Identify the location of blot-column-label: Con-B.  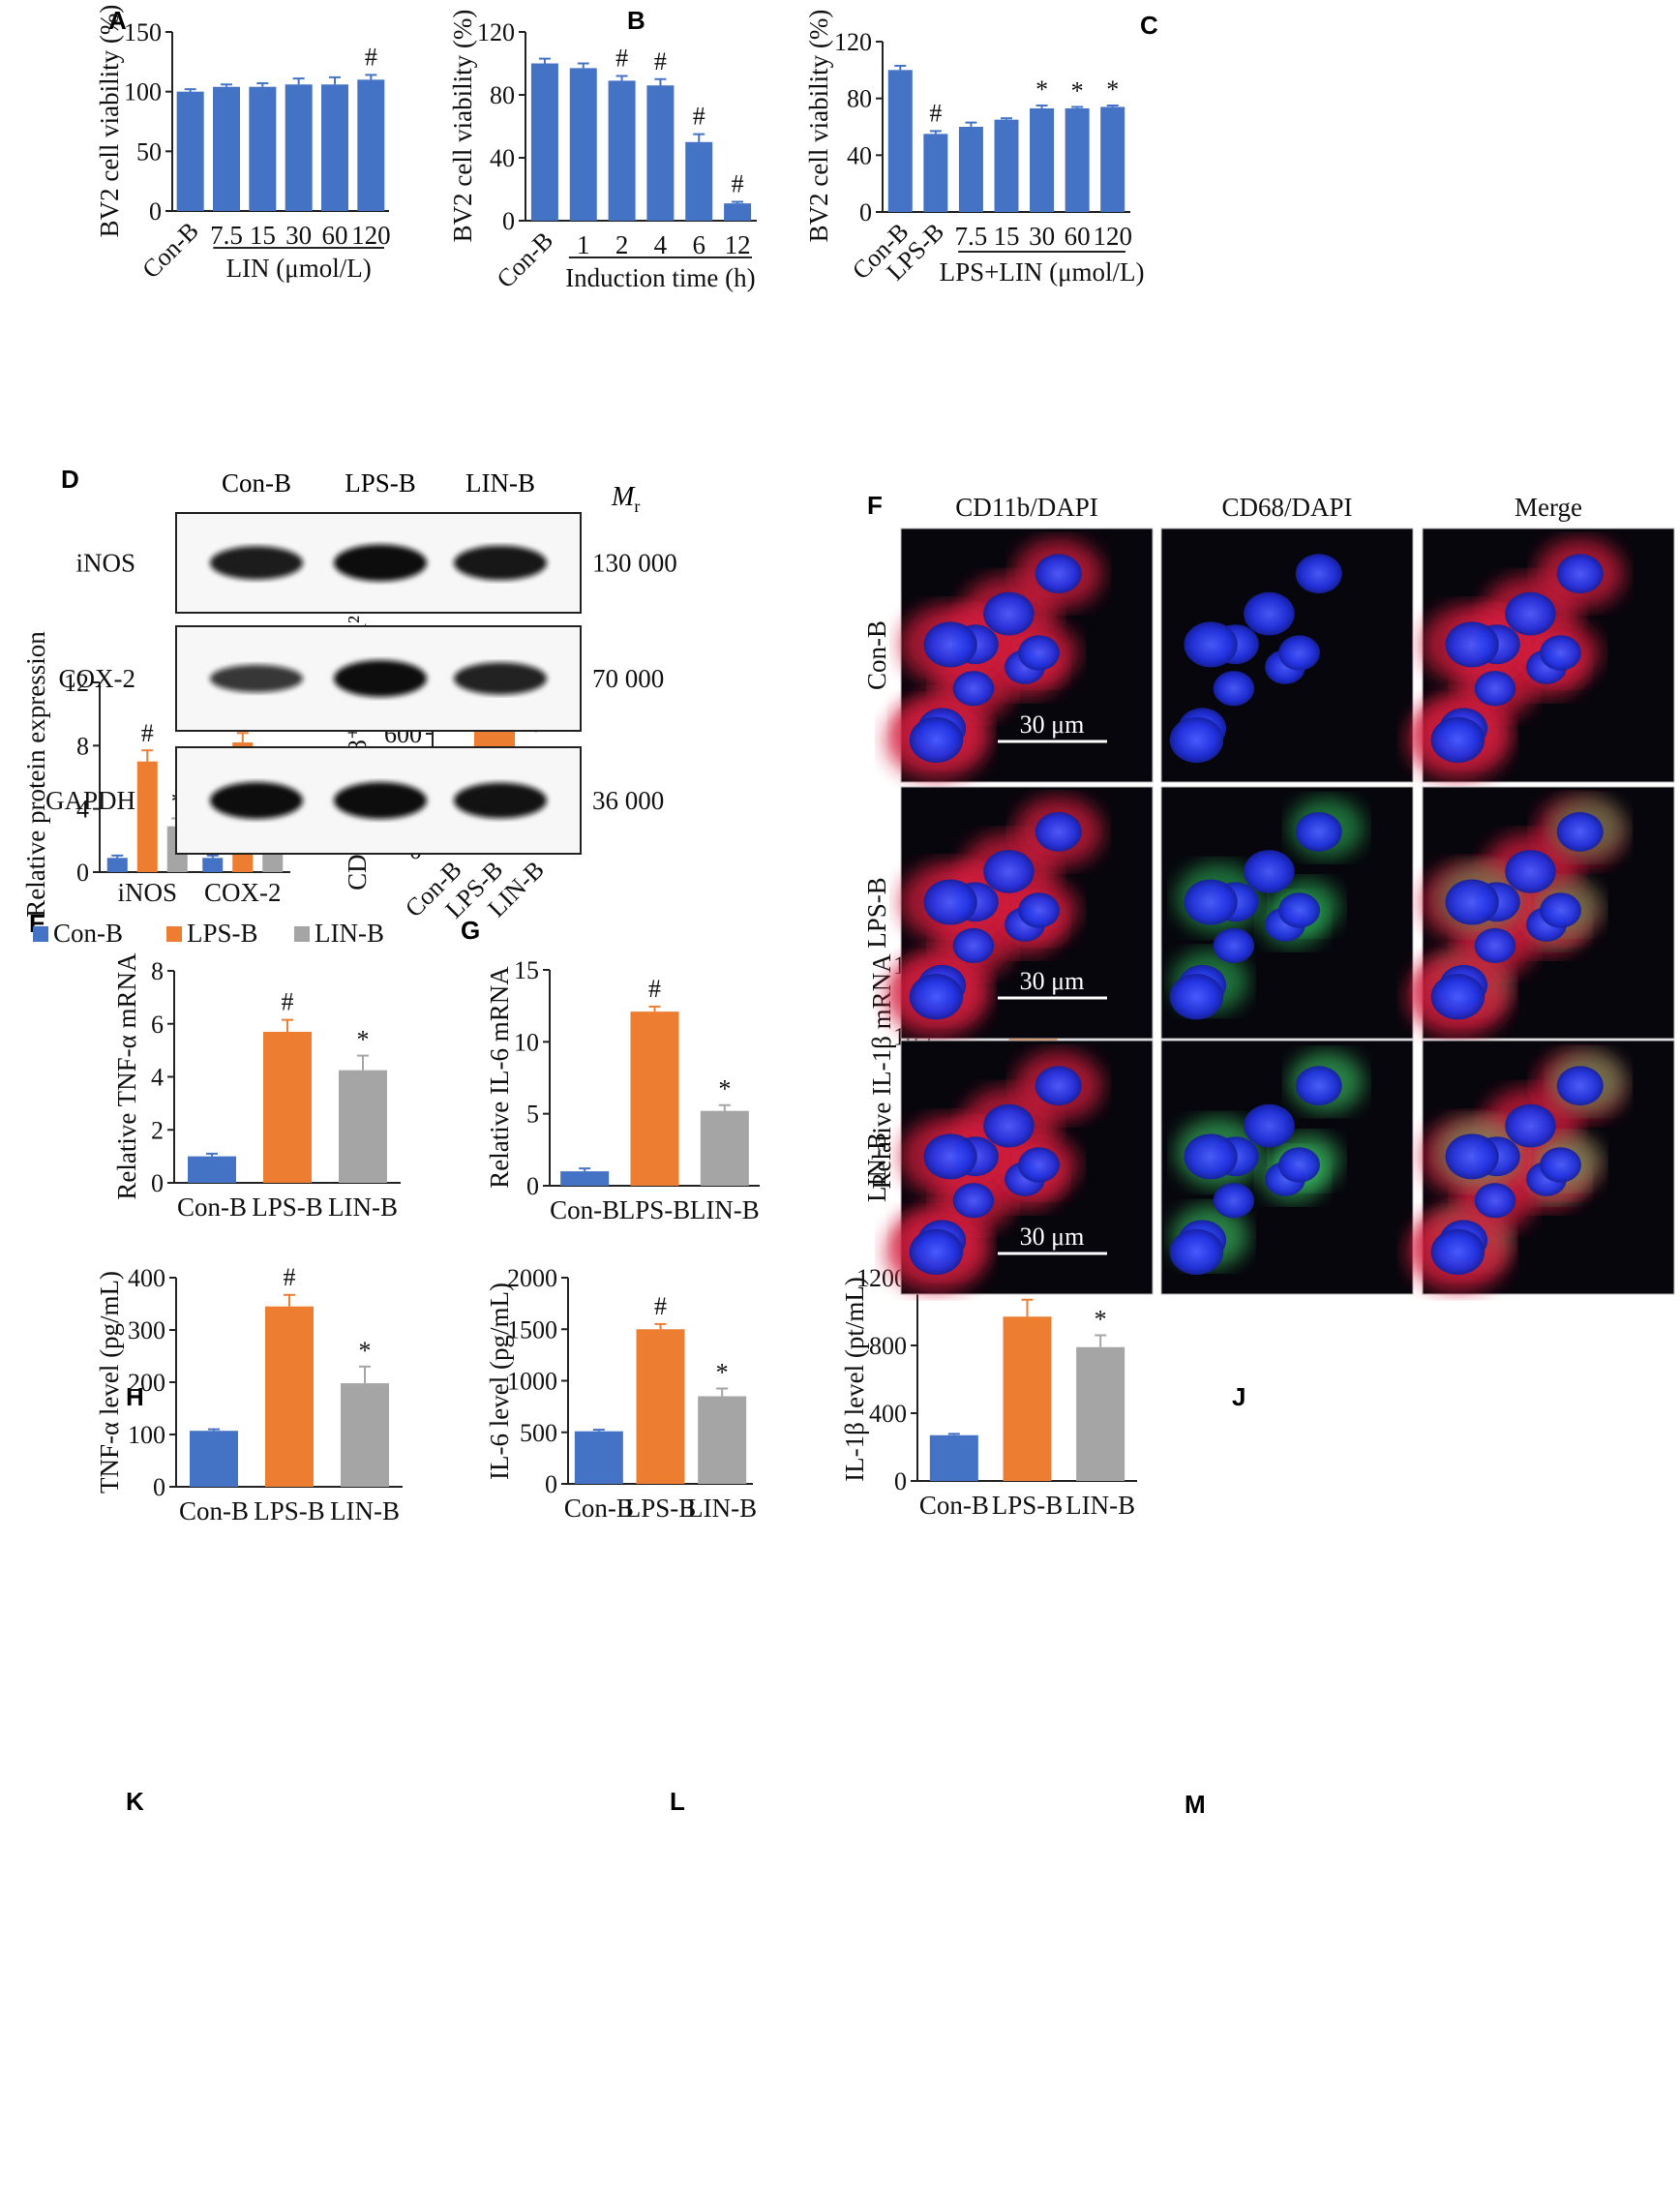
(256, 483).